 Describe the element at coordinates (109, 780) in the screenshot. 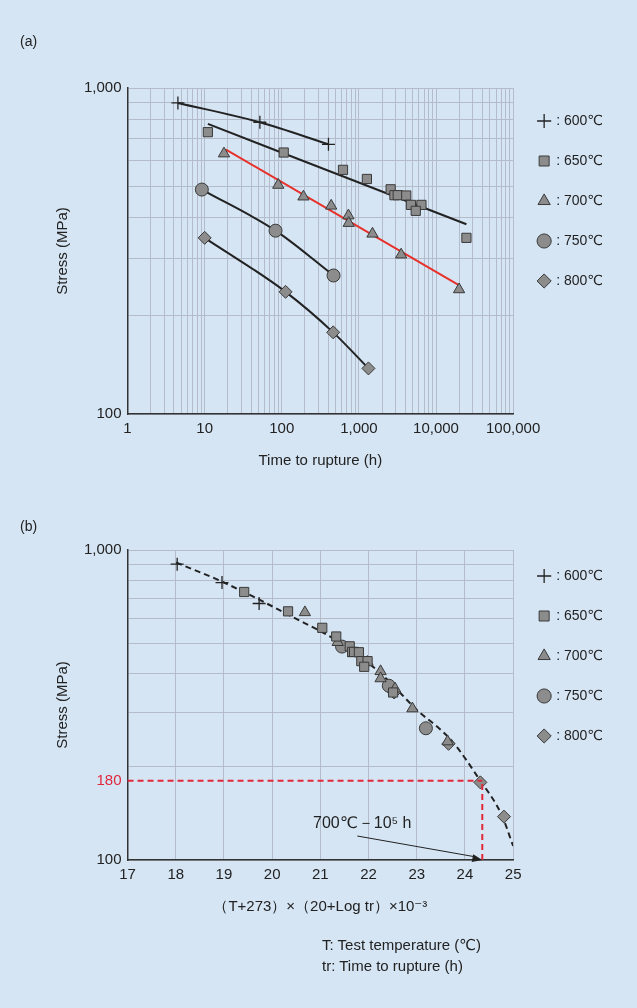

I see `ref-line-label: 180` at that location.